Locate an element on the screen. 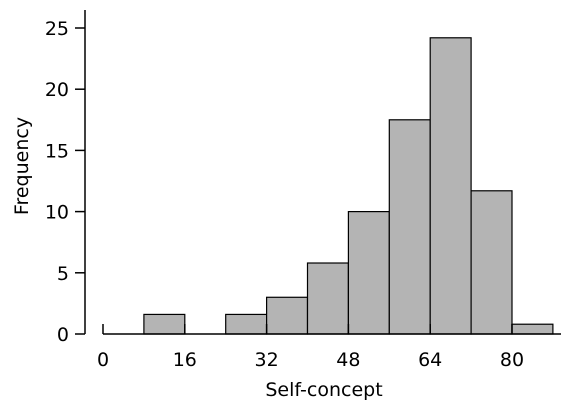  y-tick-label-10: 10 is located at coordinates (57, 213).